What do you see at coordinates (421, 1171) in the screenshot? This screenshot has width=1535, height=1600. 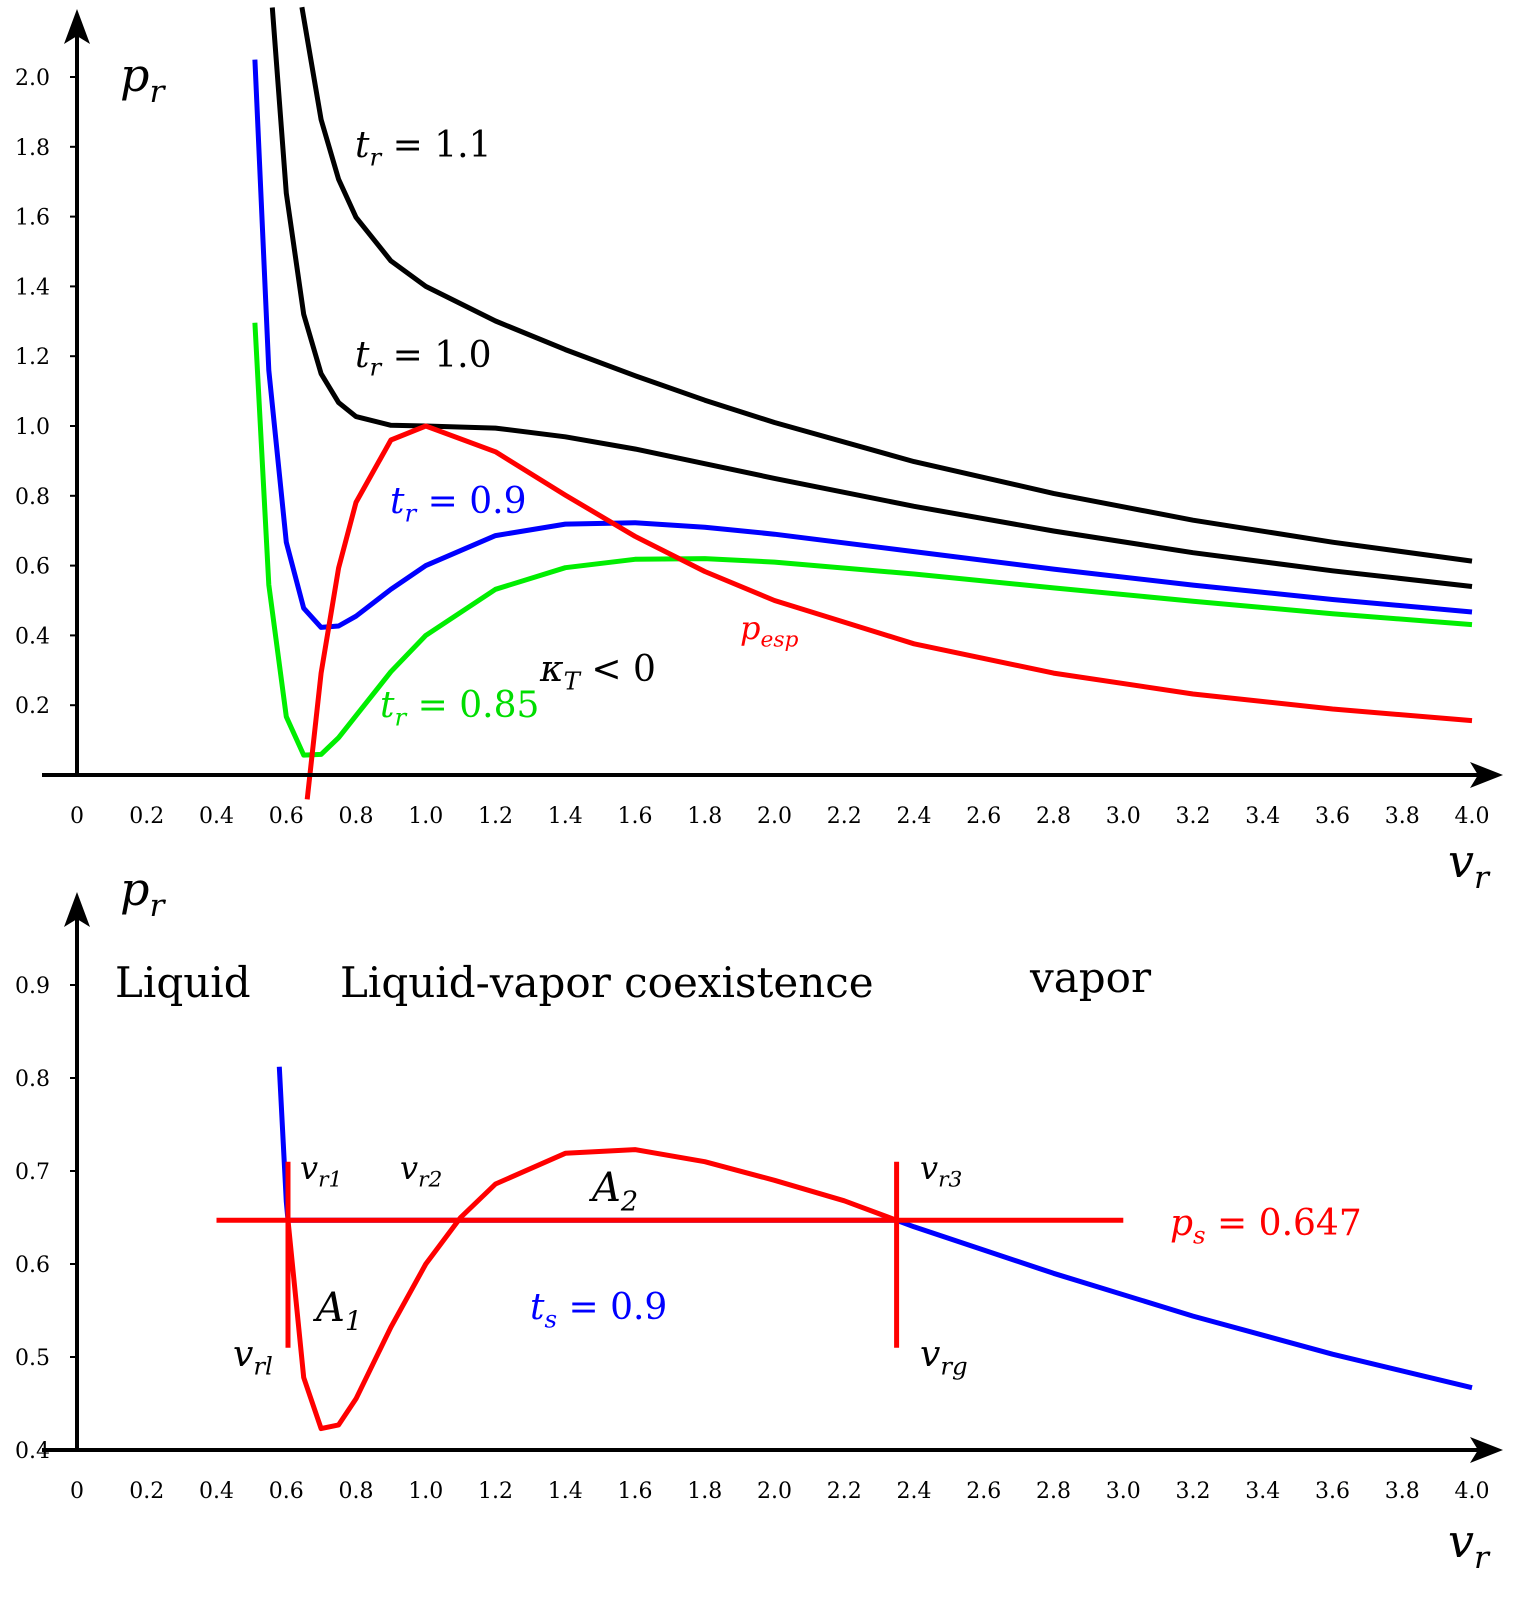 I see `label-v-r2: vr2` at bounding box center [421, 1171].